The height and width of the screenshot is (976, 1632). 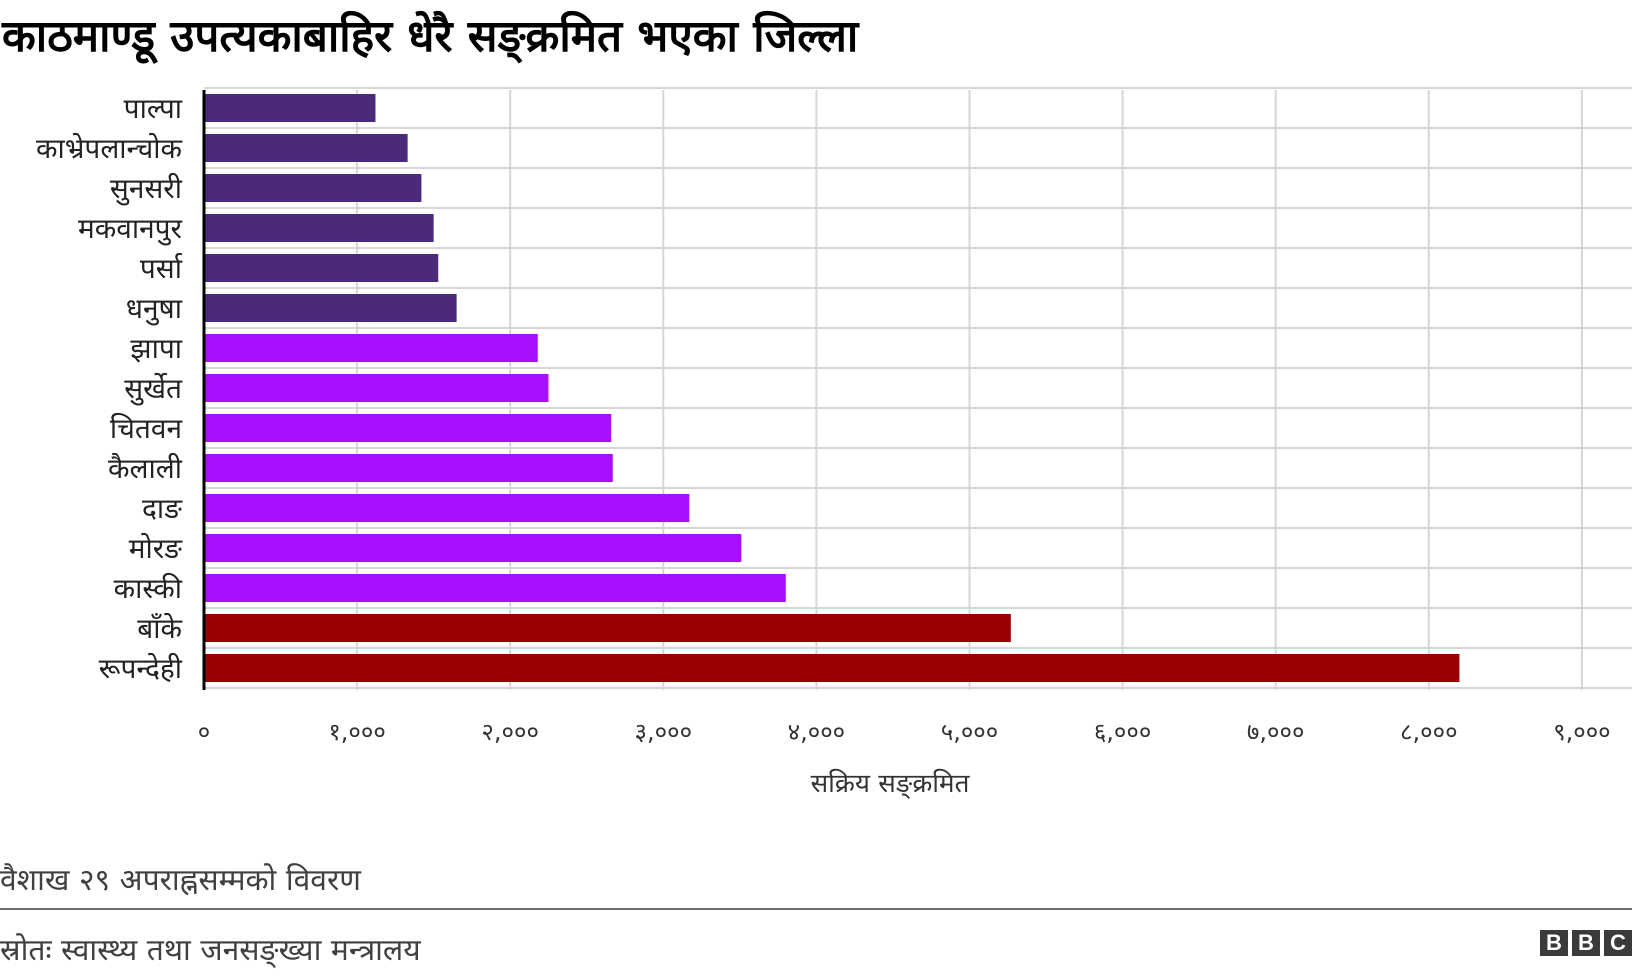 I want to click on category-label: मकवानपुर, so click(x=130, y=229).